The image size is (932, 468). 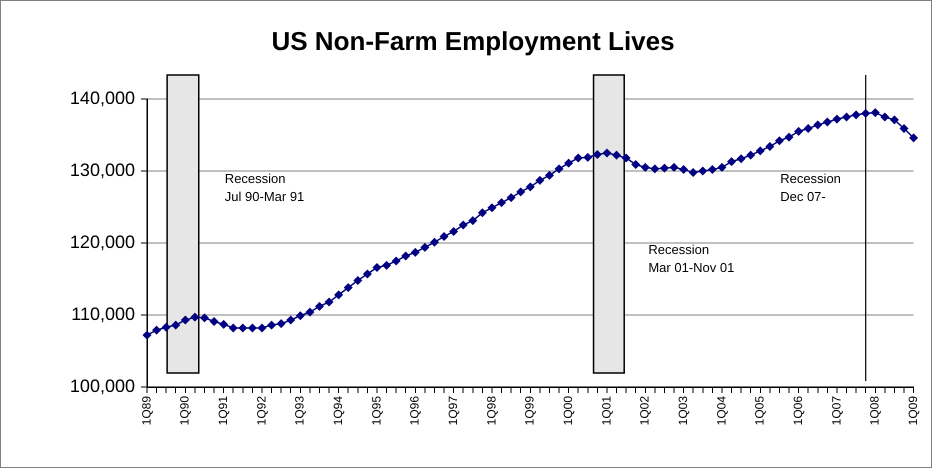 What do you see at coordinates (913, 411) in the screenshot?
I see `x-tick-label: 1Q09` at bounding box center [913, 411].